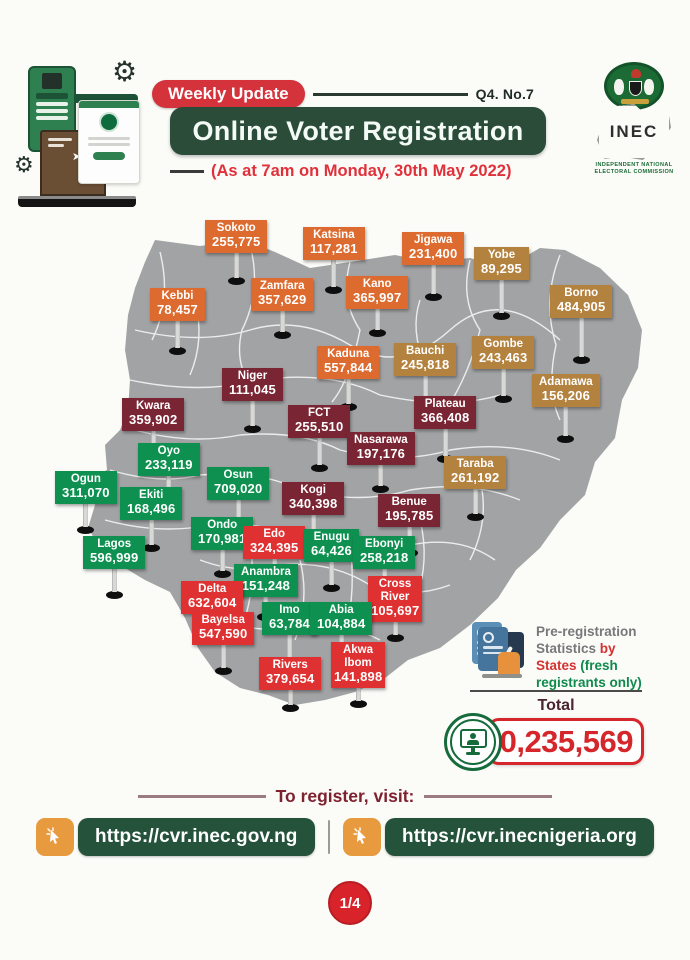  I want to click on state-flag-abia: Abia 104,884, so click(341, 633).